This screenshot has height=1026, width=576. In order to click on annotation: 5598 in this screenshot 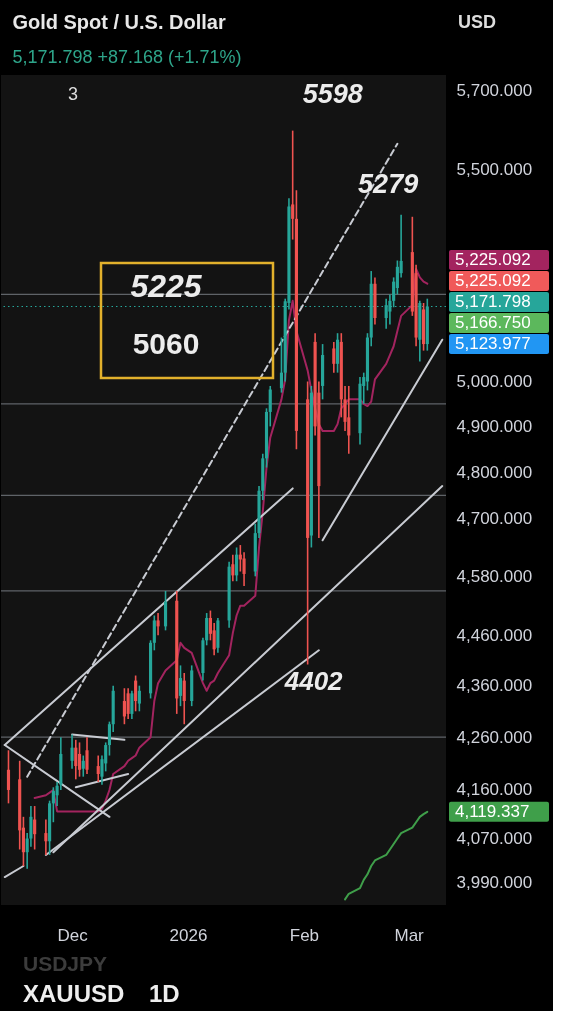, I will do `click(332, 93)`.